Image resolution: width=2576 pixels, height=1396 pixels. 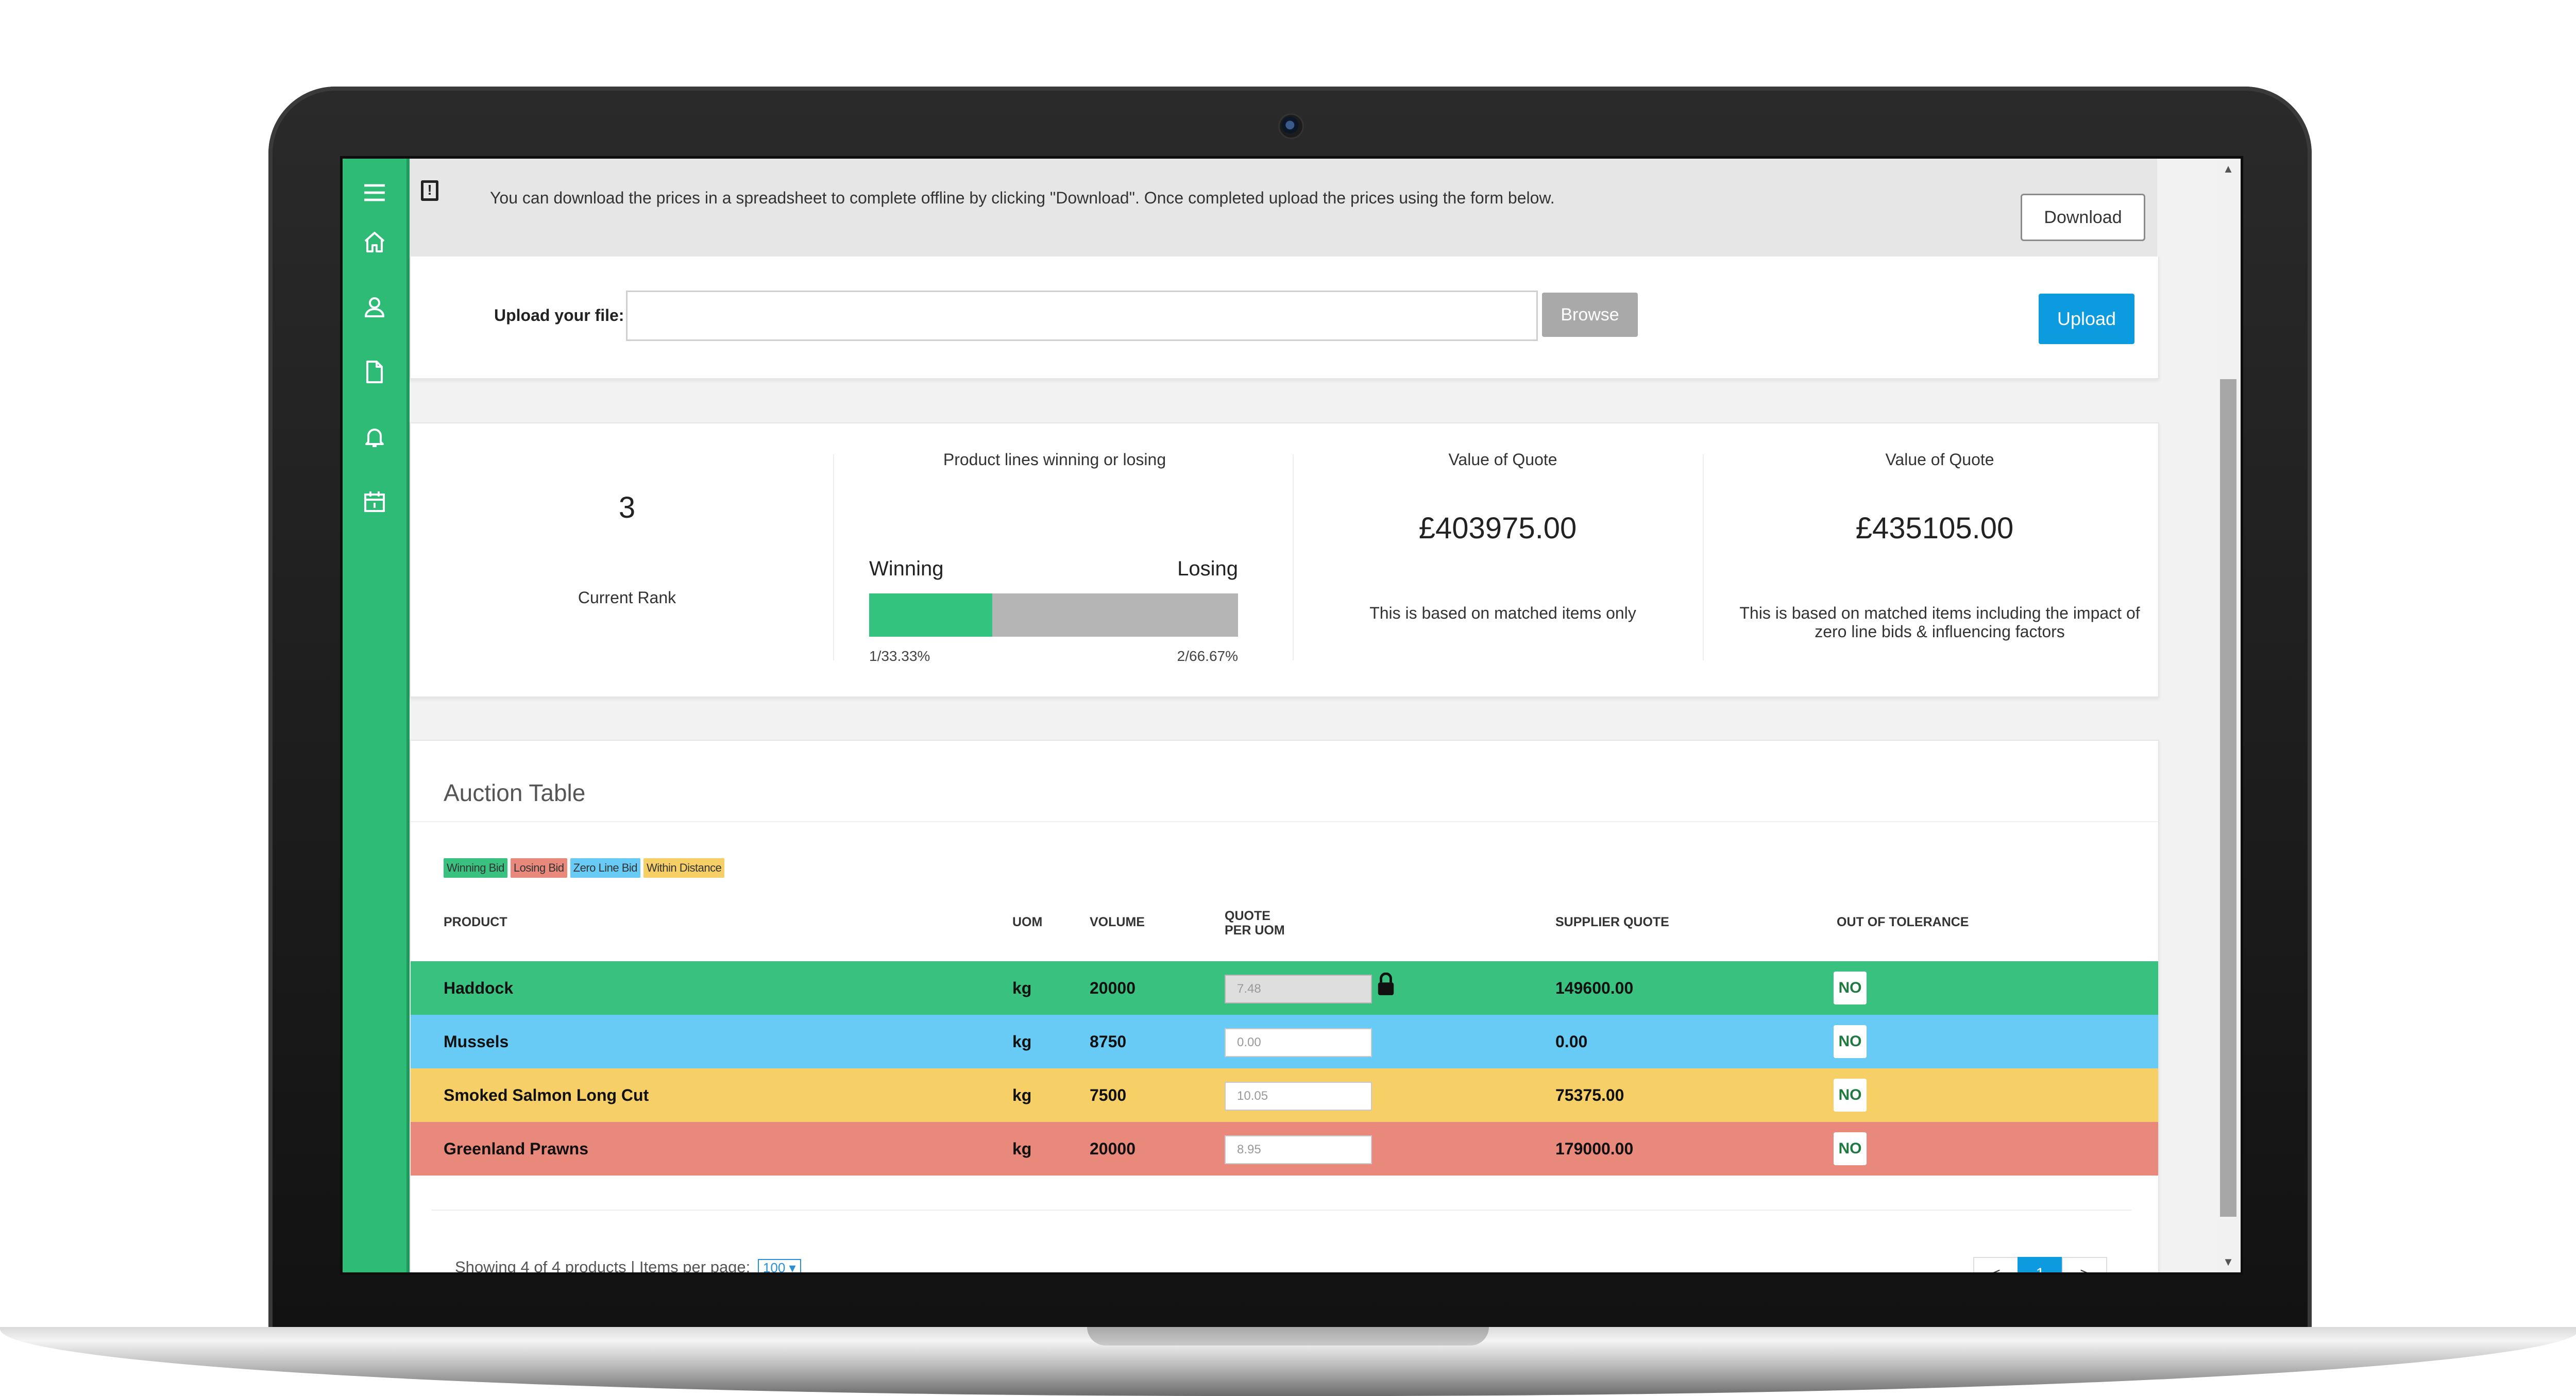 I want to click on bell-icon, so click(x=374, y=437).